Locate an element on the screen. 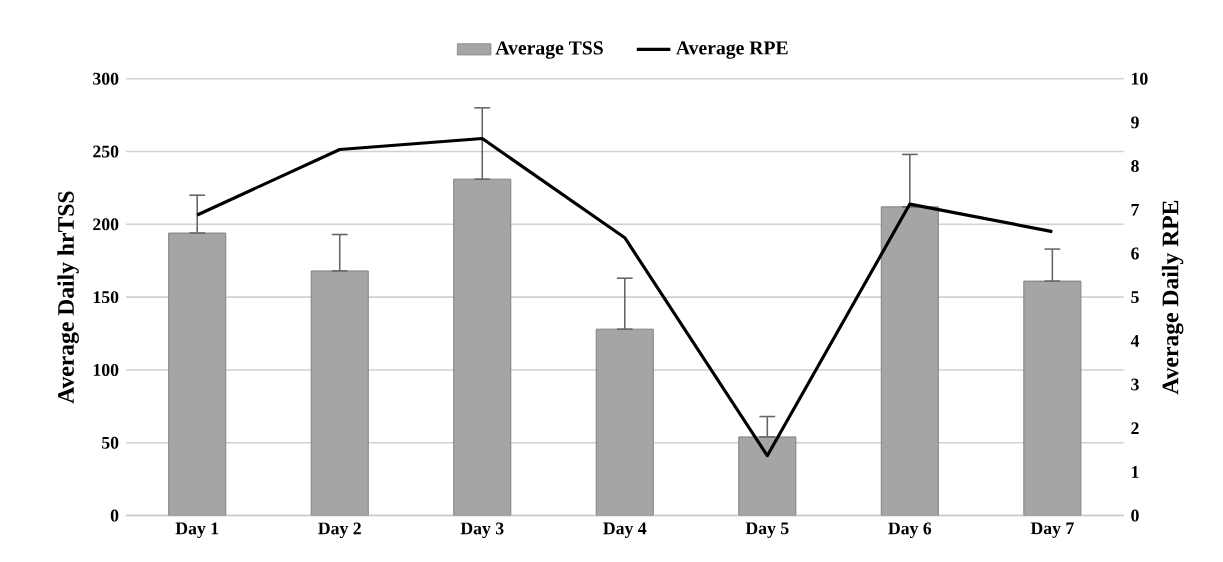  x-tick-label: Day 3 is located at coordinates (482, 530).